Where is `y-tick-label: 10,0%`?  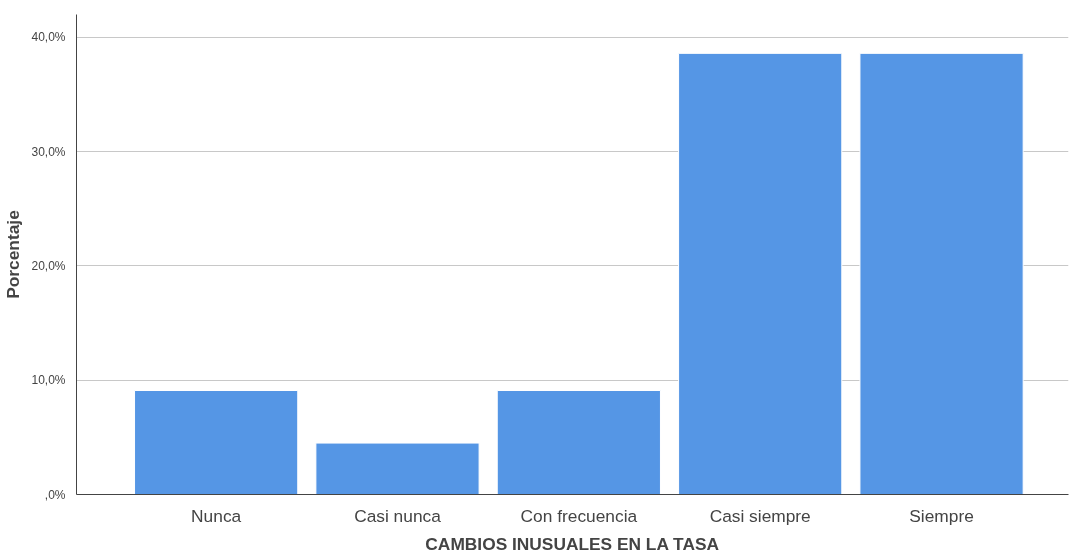
y-tick-label: 10,0% is located at coordinates (48, 380).